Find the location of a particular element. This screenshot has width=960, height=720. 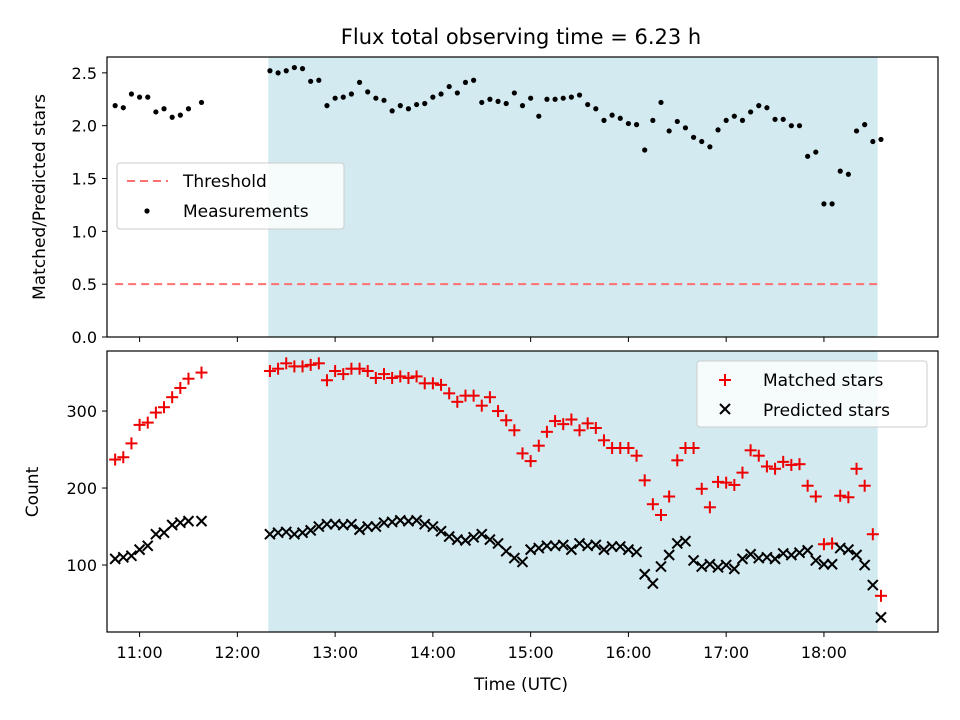

count-x-tick-label: 14:00 is located at coordinates (433, 652).